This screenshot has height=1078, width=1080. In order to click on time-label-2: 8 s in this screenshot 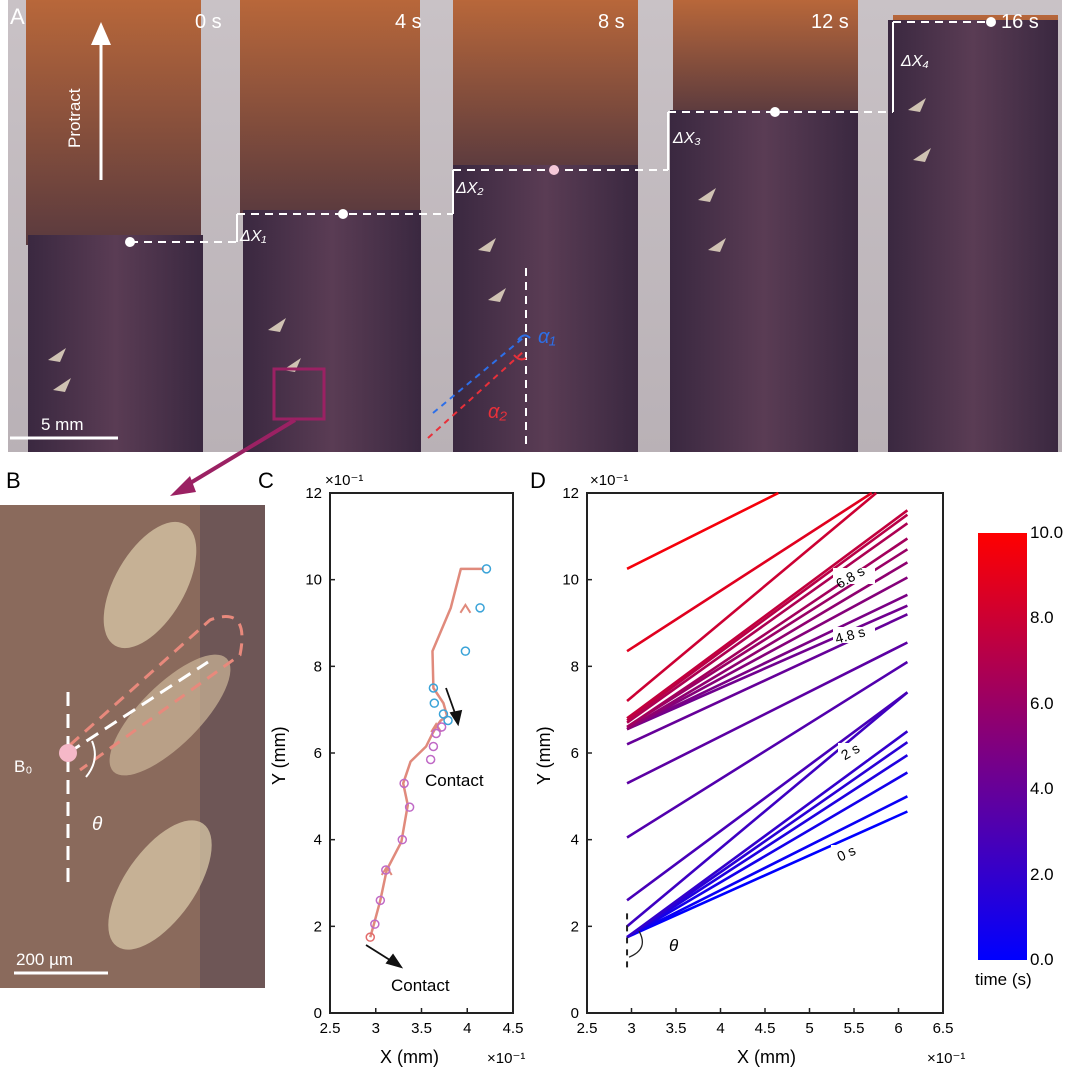, I will do `click(611, 22)`.